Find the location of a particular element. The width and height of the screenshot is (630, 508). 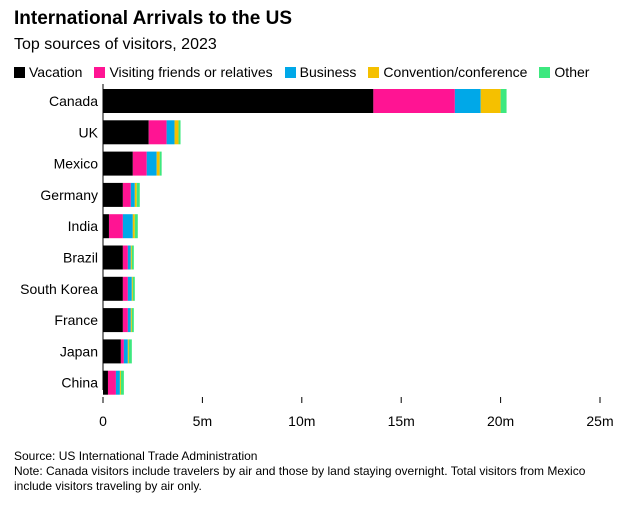

bar-mexico-visiting-friends-or-relatives is located at coordinates (139, 163).